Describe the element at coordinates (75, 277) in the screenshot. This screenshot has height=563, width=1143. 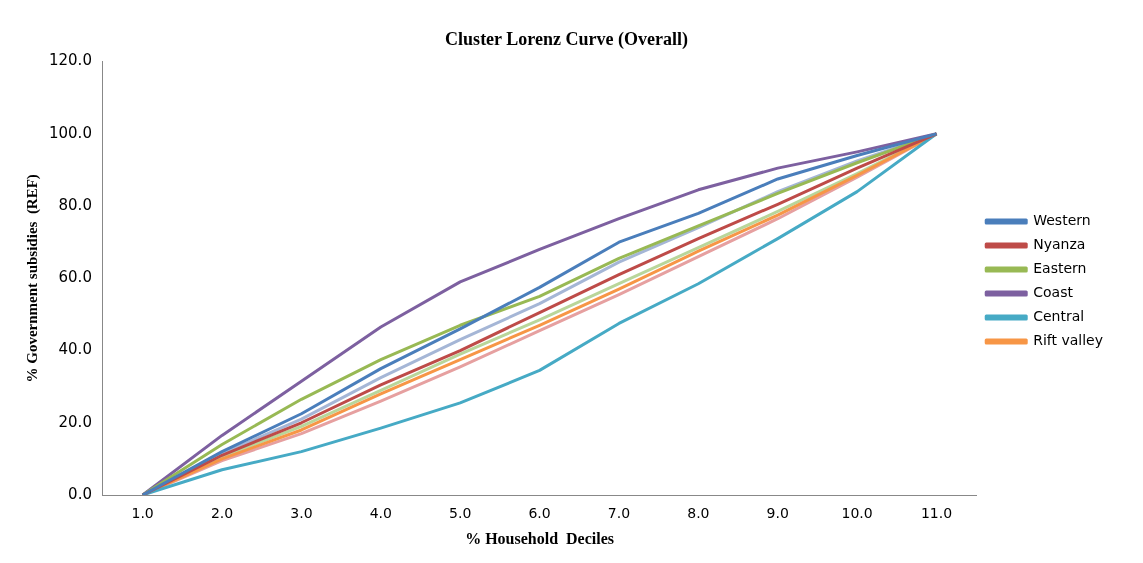
I see `y-tick-label: 60.0` at that location.